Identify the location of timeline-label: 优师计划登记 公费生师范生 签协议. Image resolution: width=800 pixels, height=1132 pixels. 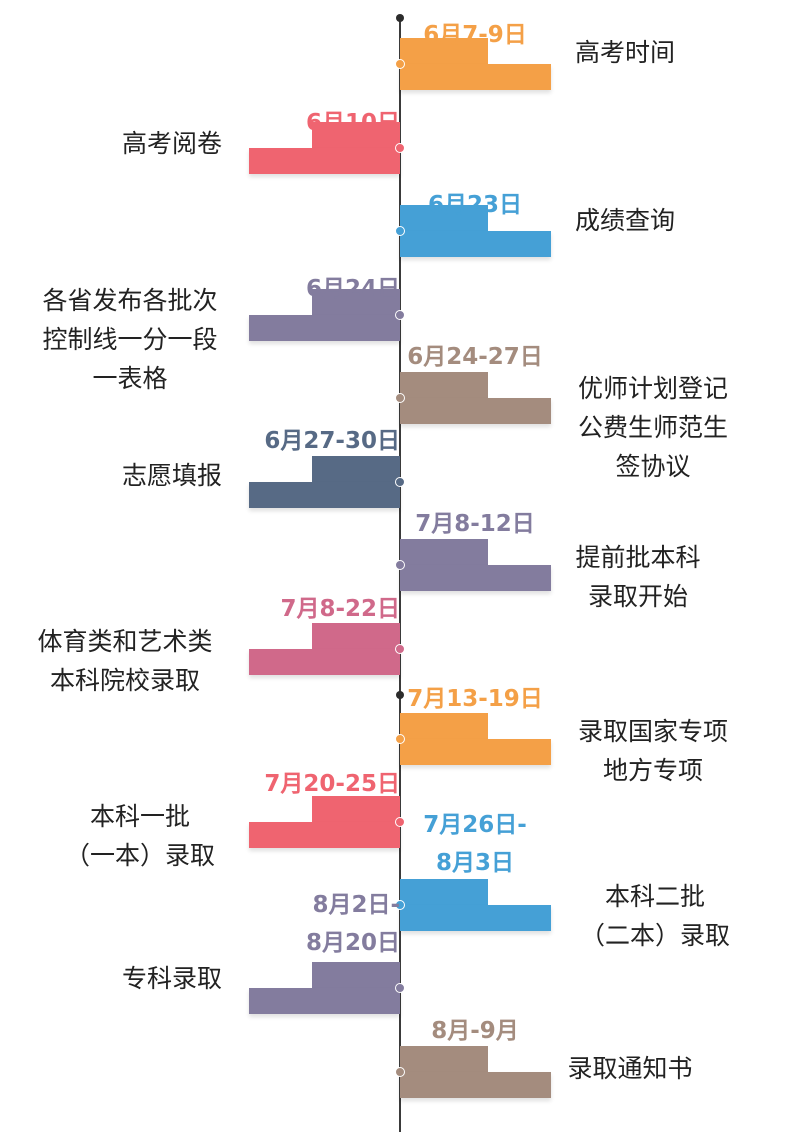
(653, 427).